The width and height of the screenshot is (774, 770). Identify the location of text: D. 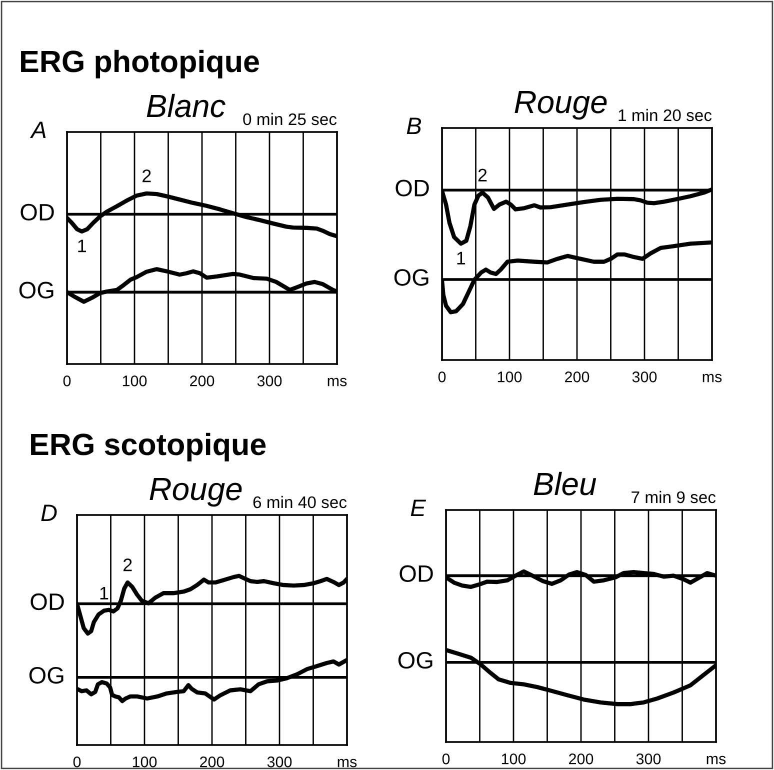
(49, 512).